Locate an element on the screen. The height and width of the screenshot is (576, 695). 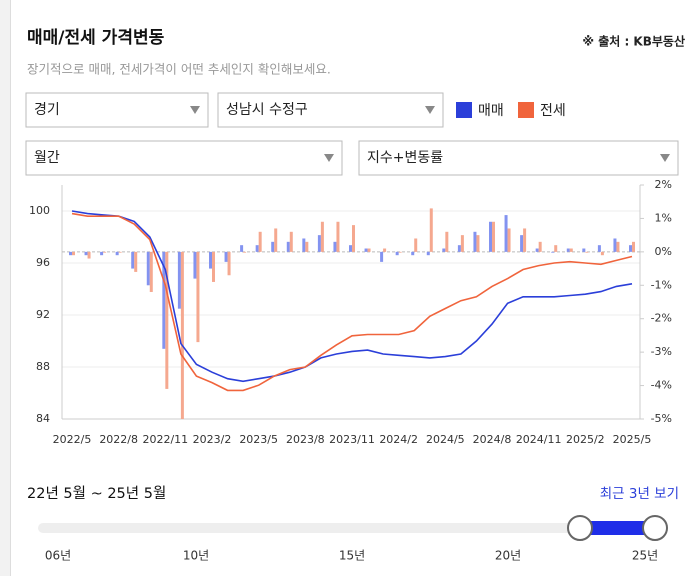
y2-tick-label: -1% is located at coordinates (661, 284).